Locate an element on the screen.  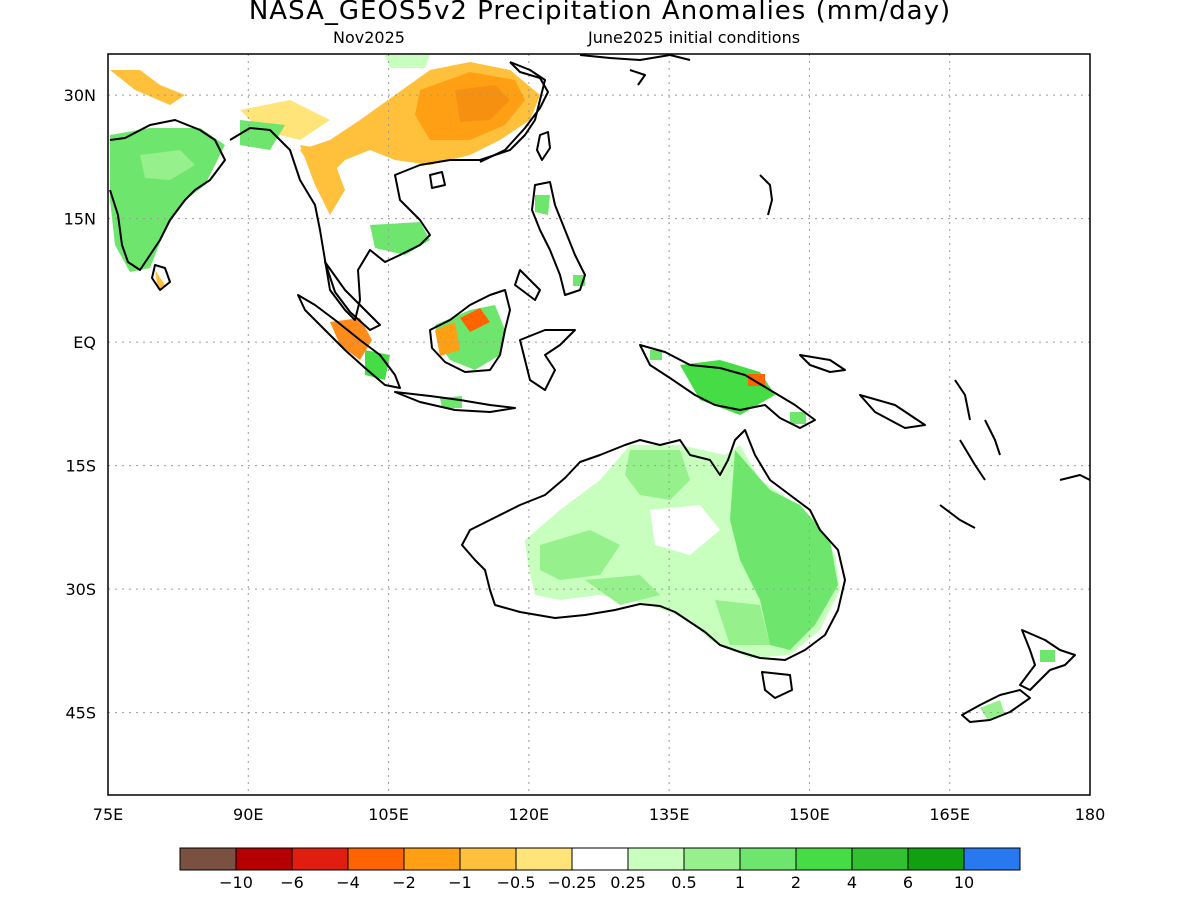
colorbar-label: 1 is located at coordinates (740, 882).